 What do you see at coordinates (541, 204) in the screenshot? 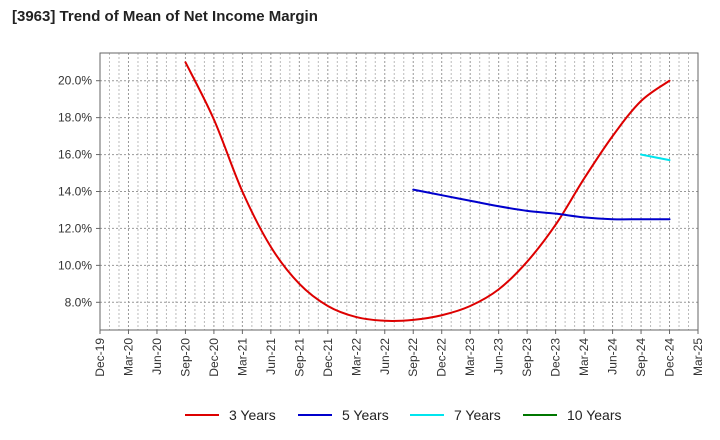
I see `series-line-5-years` at bounding box center [541, 204].